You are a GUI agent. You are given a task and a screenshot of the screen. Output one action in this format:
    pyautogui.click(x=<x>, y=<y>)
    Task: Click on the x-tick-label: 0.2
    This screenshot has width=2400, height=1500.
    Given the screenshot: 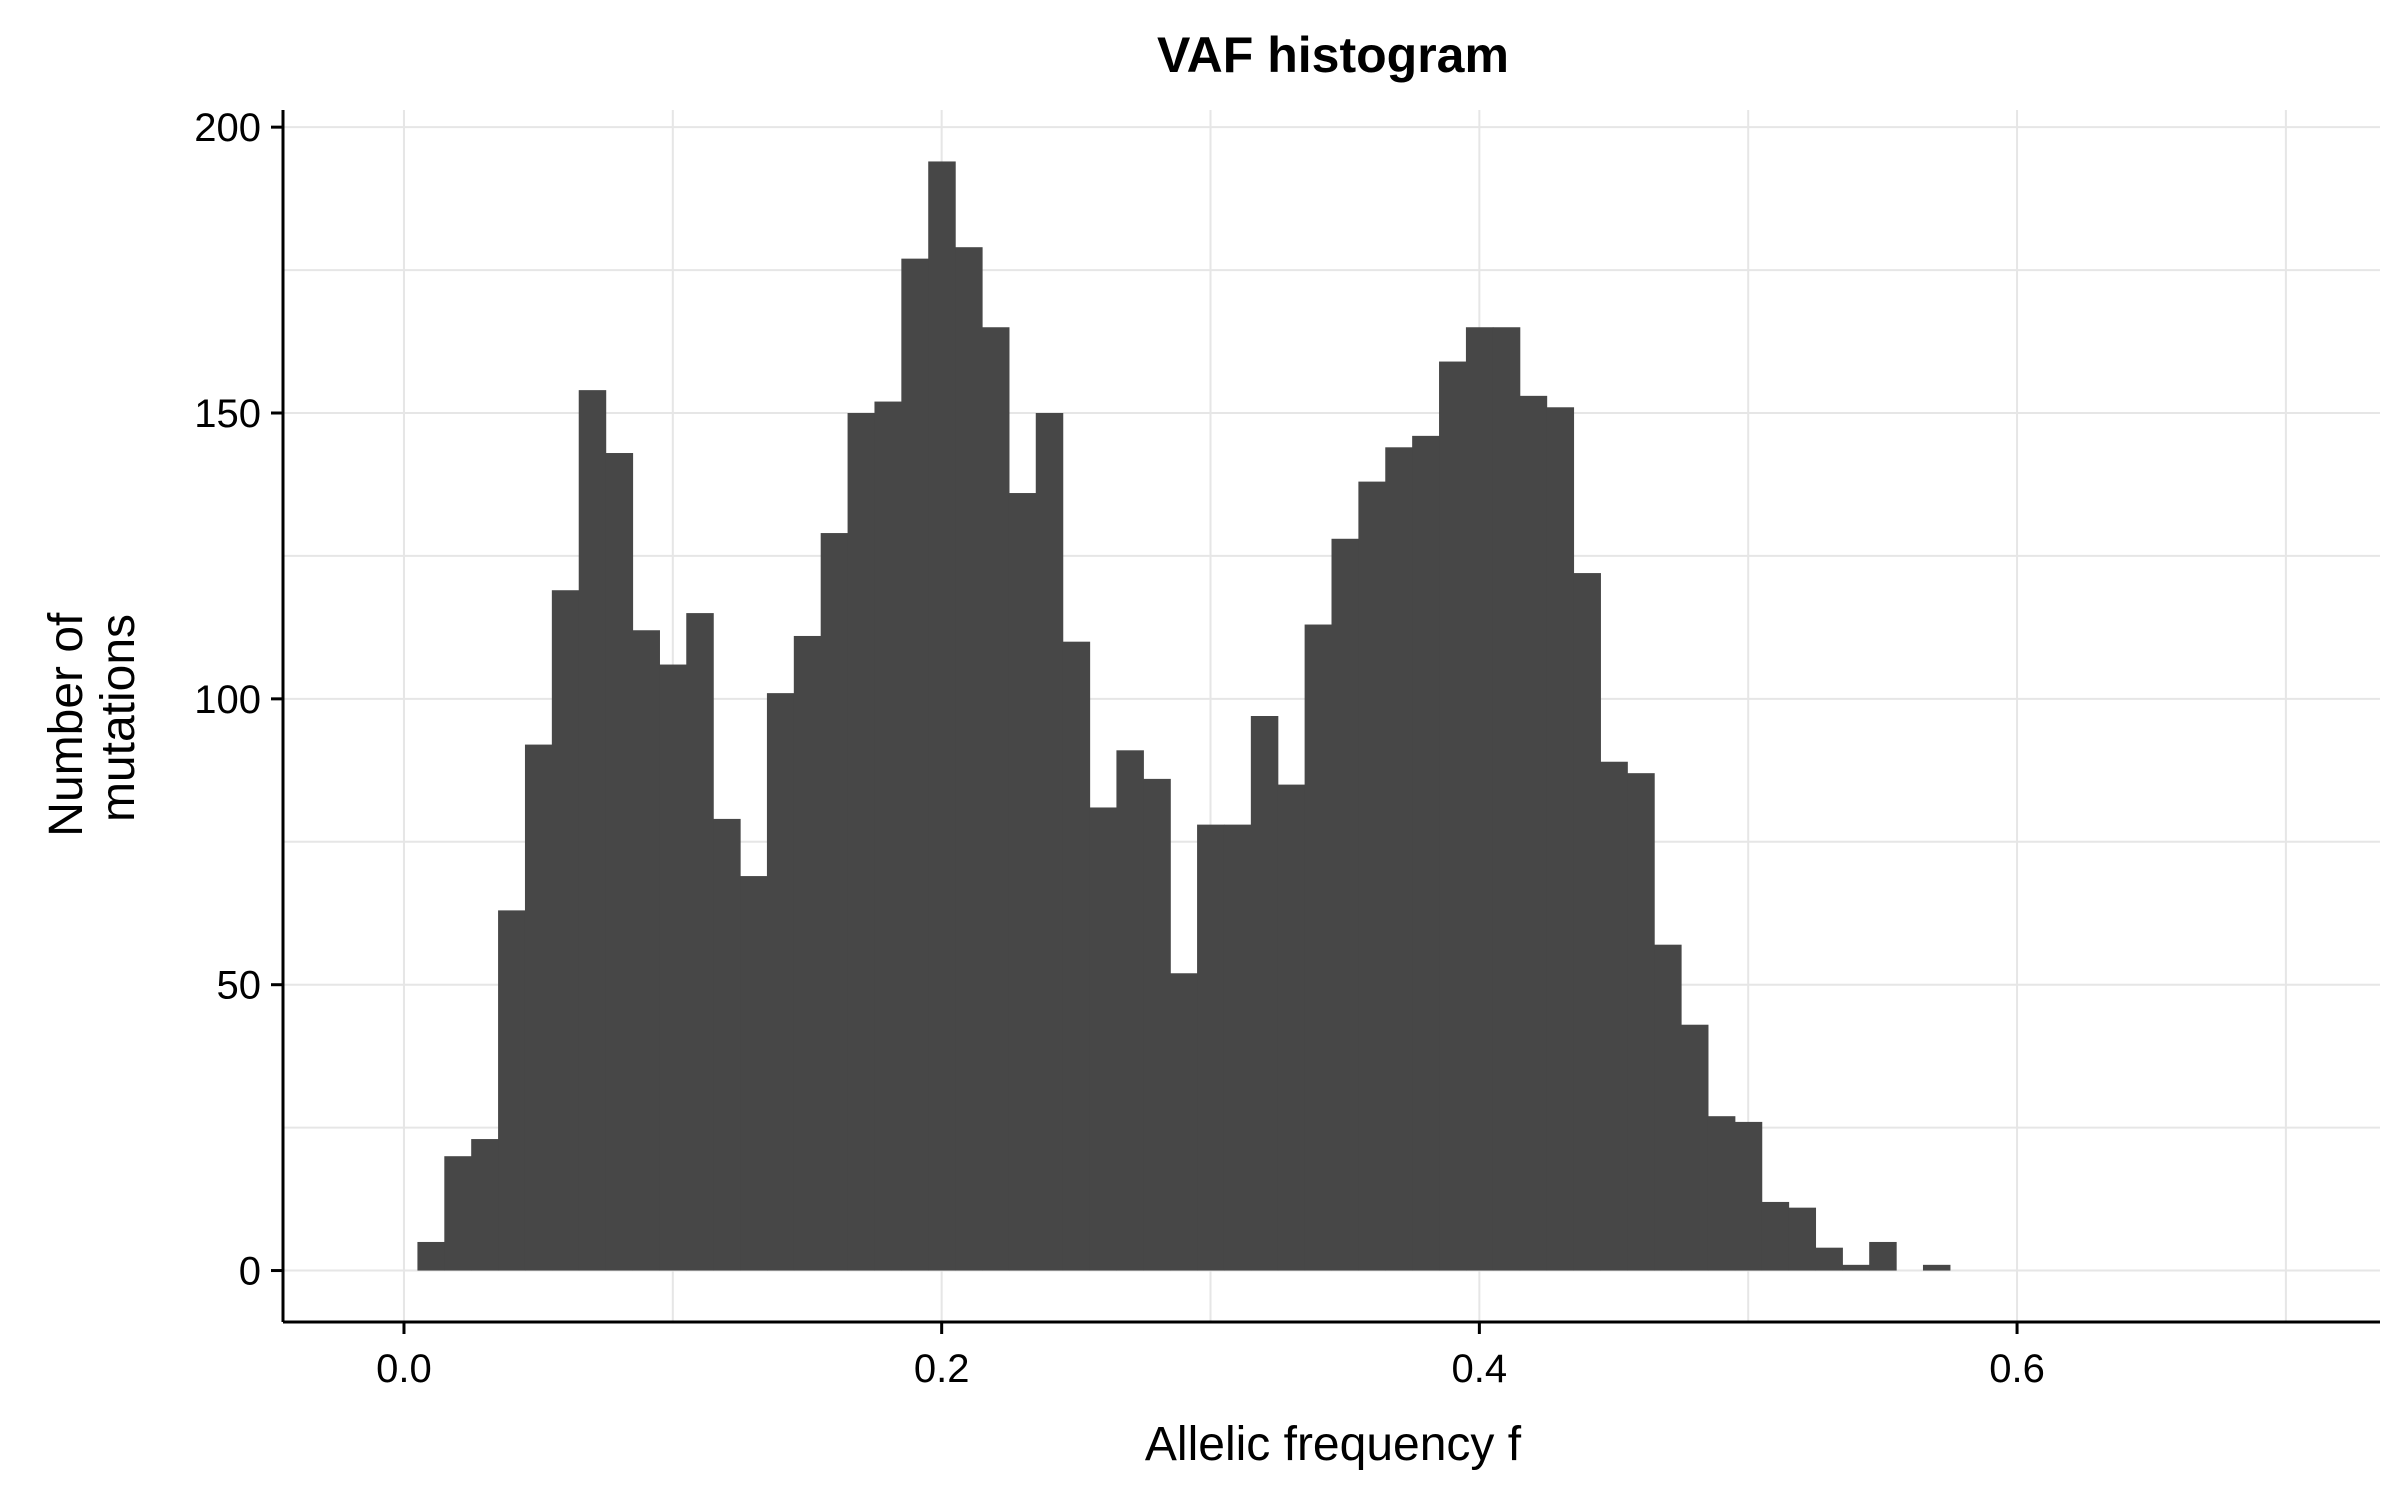 What is the action you would take?
    pyautogui.click(x=942, y=1369)
    